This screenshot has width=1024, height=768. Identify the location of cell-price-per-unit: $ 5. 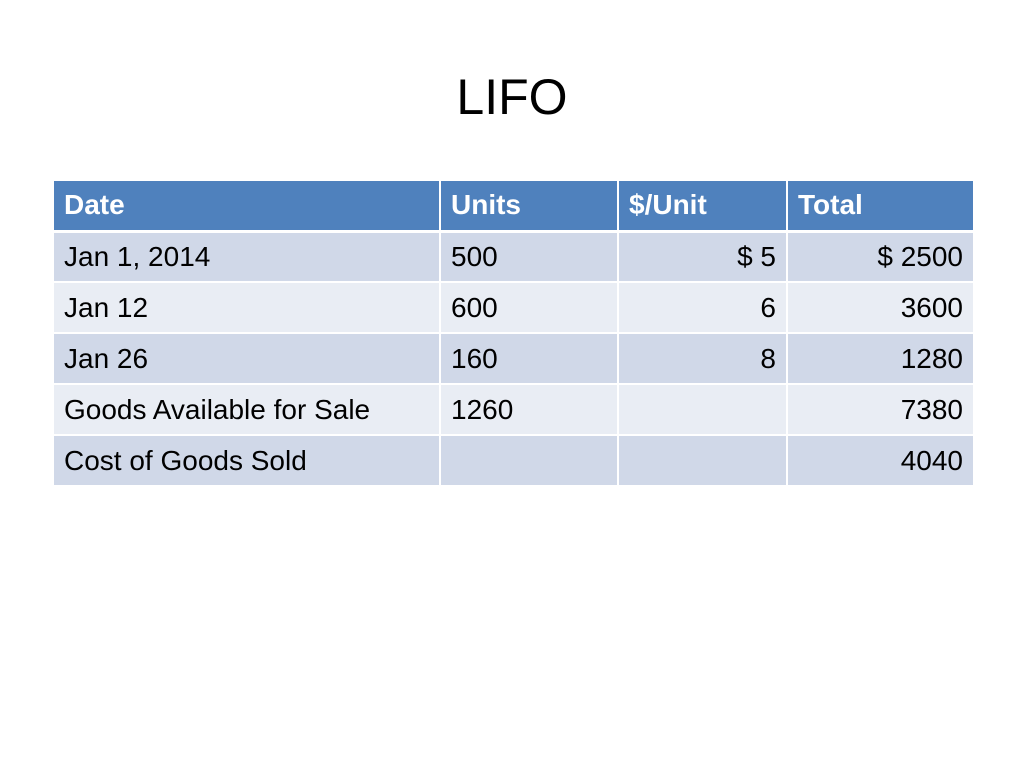
(702, 256).